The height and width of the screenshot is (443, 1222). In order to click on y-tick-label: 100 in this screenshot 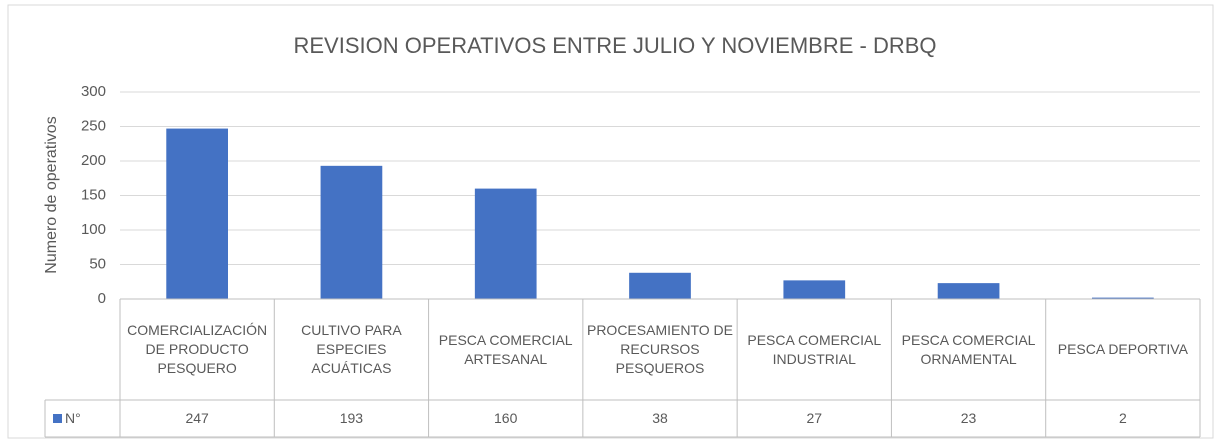, I will do `click(93, 229)`.